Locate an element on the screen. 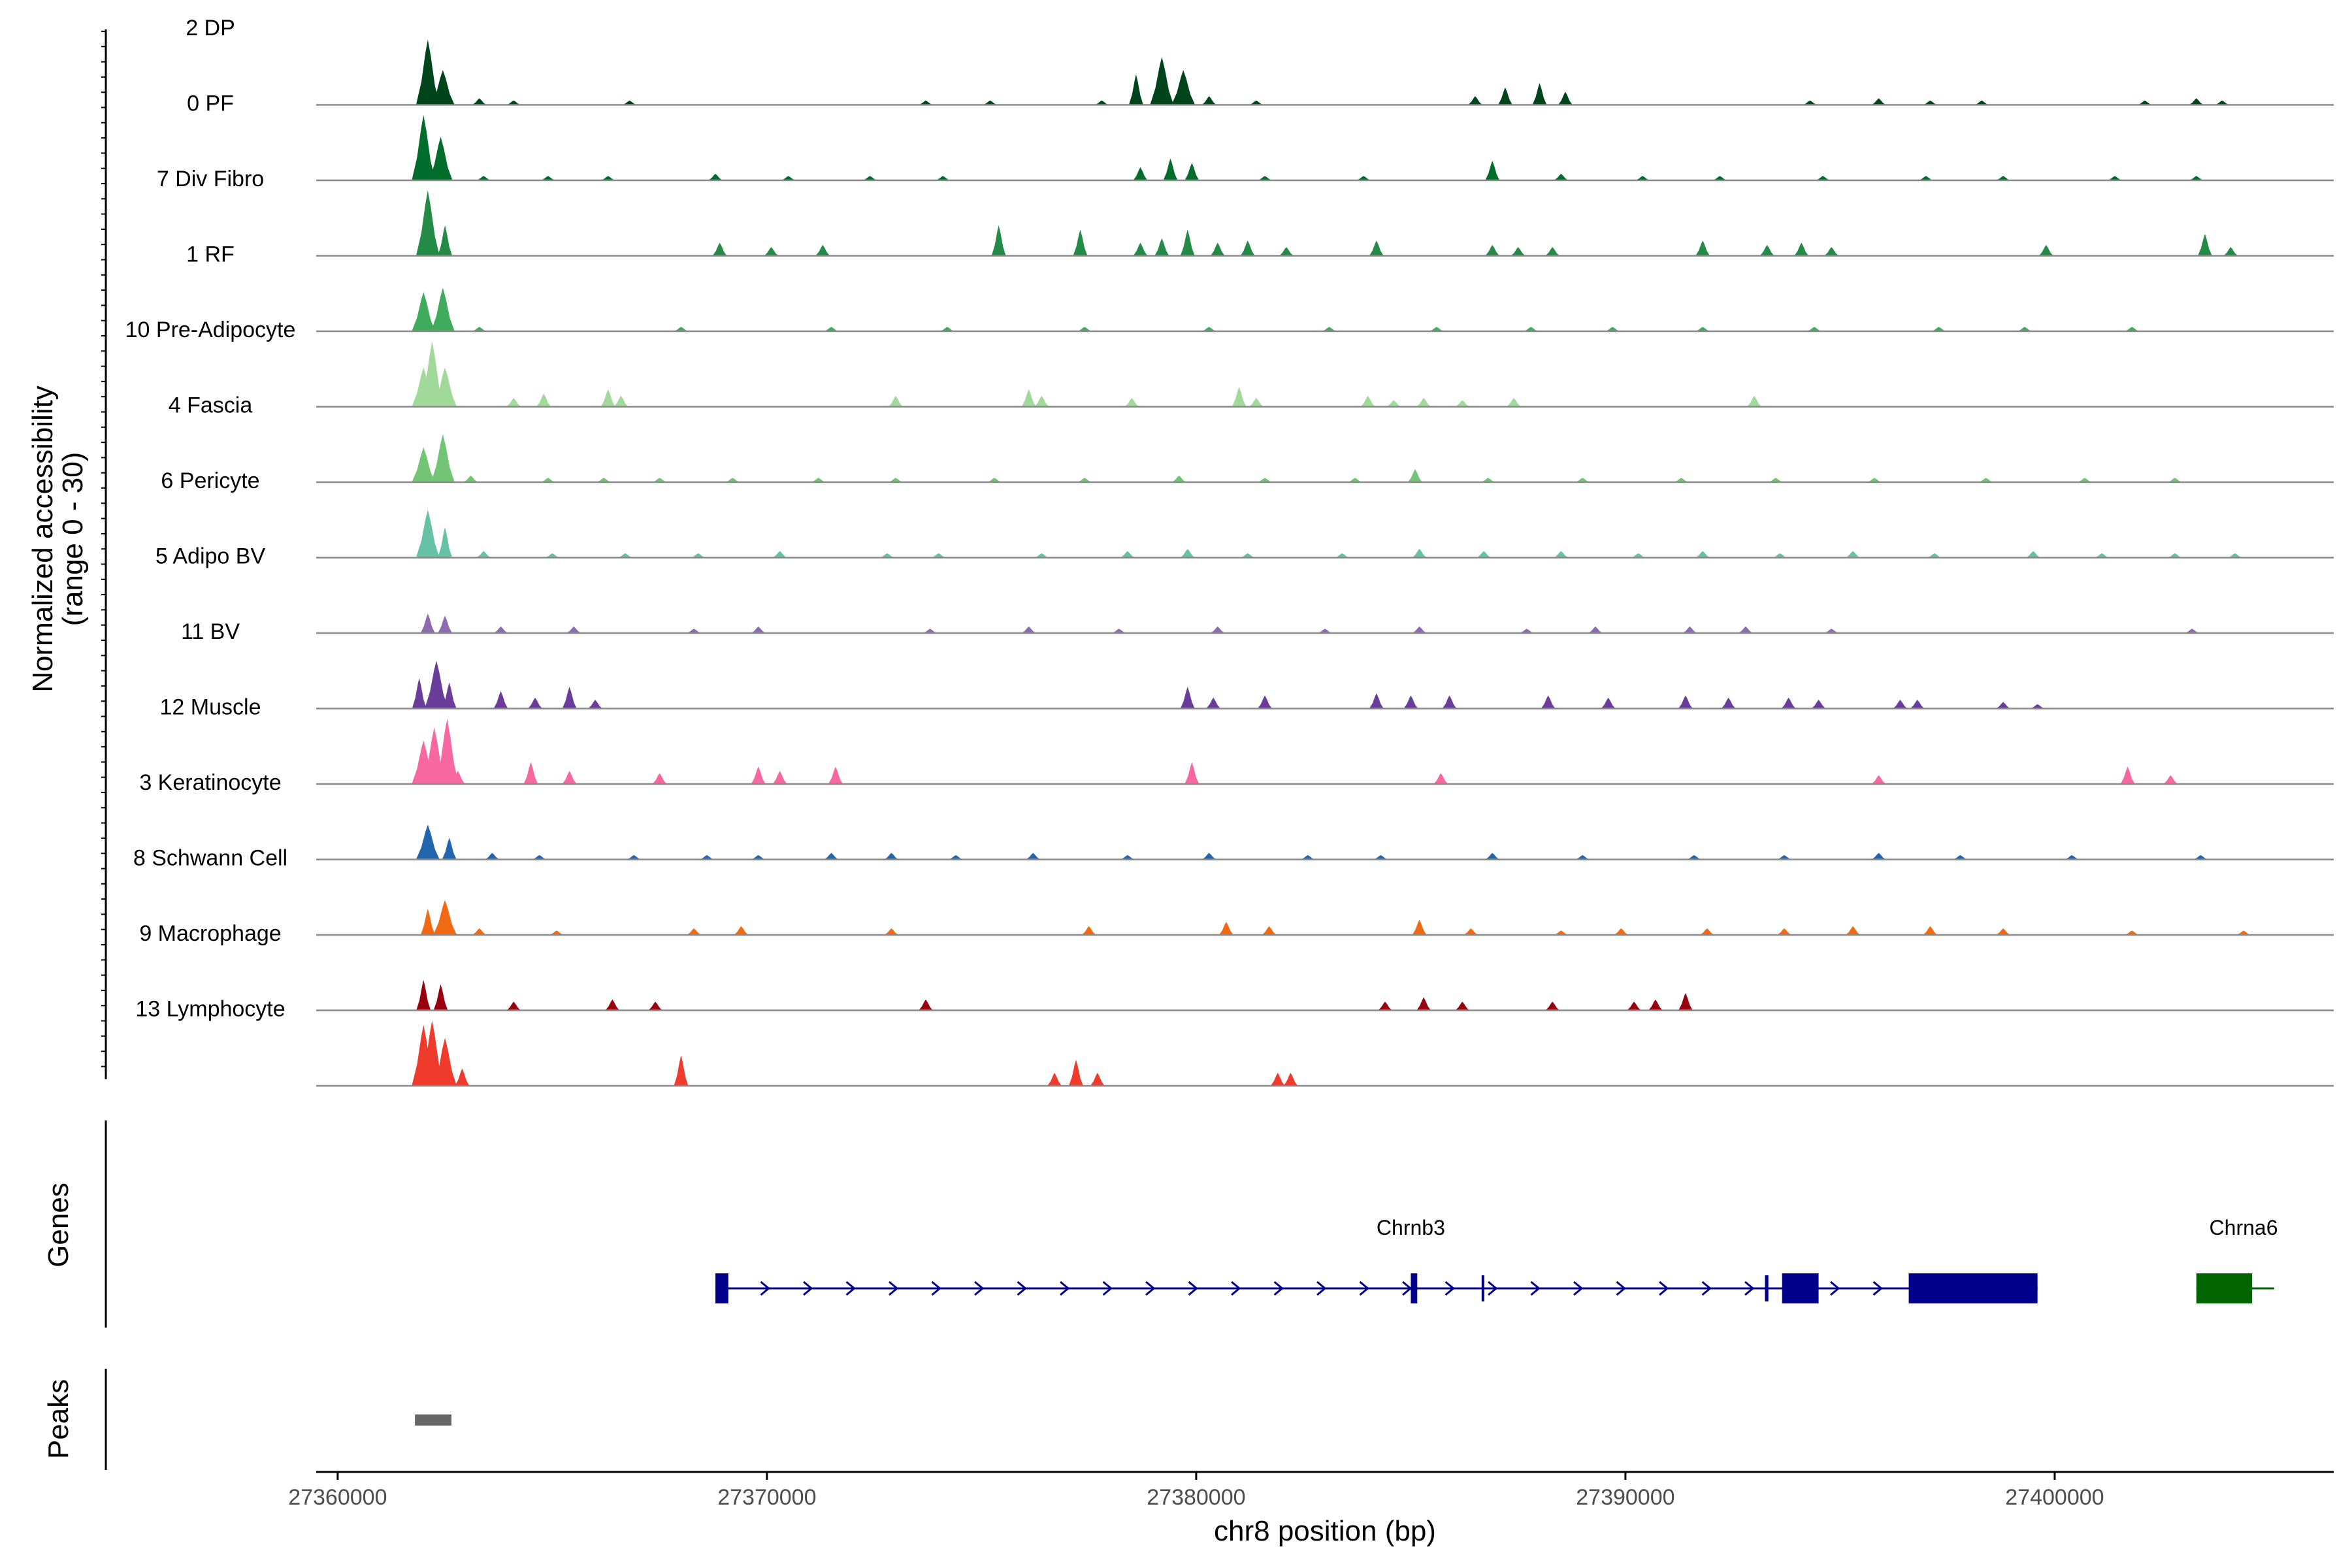  x-axis: 27360000 27370000 27380000 27390000 27400000 is located at coordinates (1196, 1491).